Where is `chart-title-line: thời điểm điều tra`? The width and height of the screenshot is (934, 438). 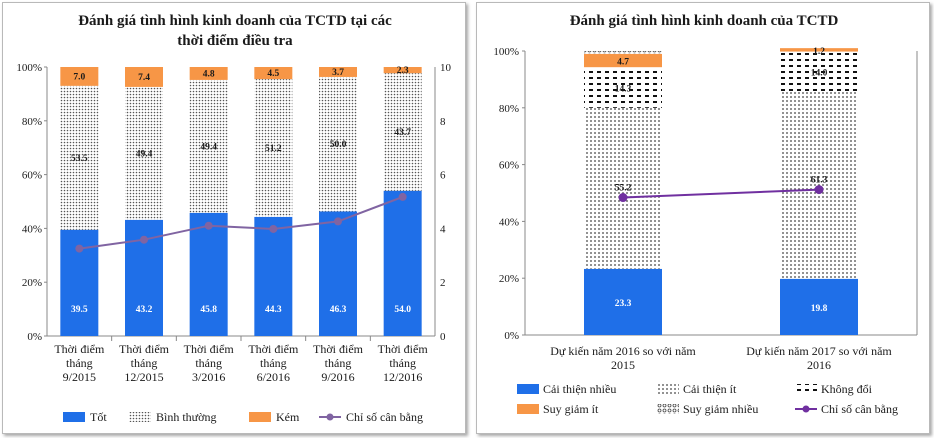
chart-title-line: thời điểm điều tra is located at coordinates (235, 41).